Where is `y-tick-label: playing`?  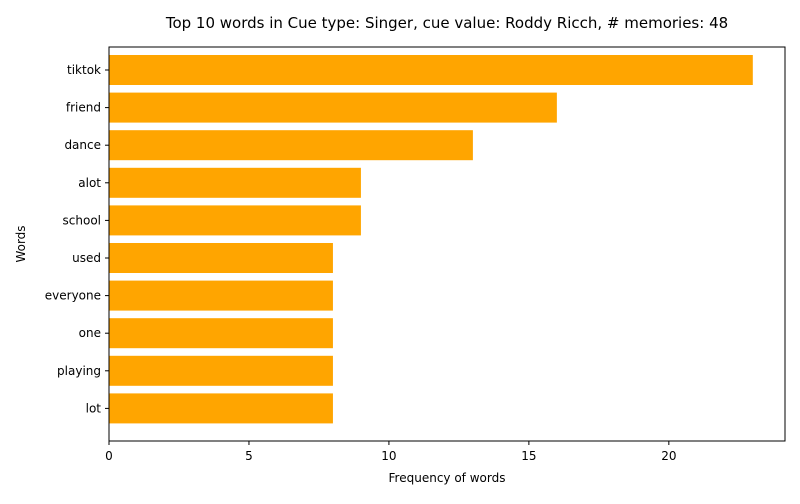 y-tick-label: playing is located at coordinates (79, 371).